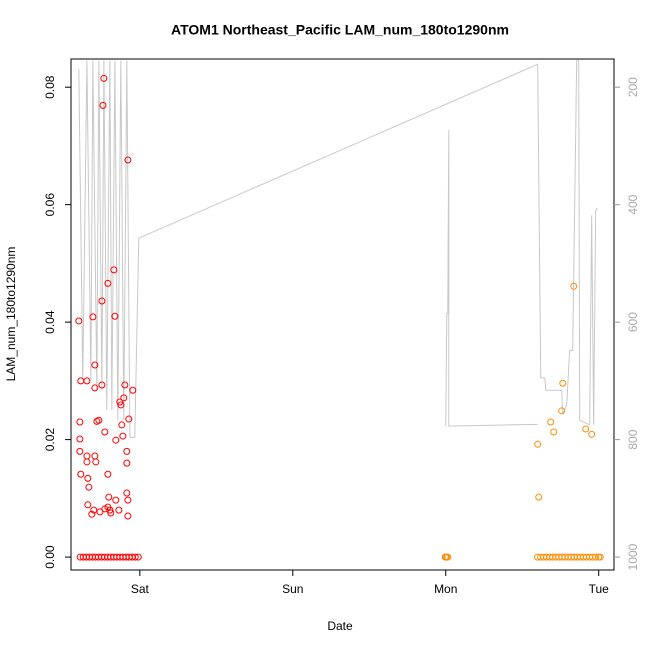 The width and height of the screenshot is (650, 655). What do you see at coordinates (633, 439) in the screenshot?
I see `y2-tick-label: 800` at bounding box center [633, 439].